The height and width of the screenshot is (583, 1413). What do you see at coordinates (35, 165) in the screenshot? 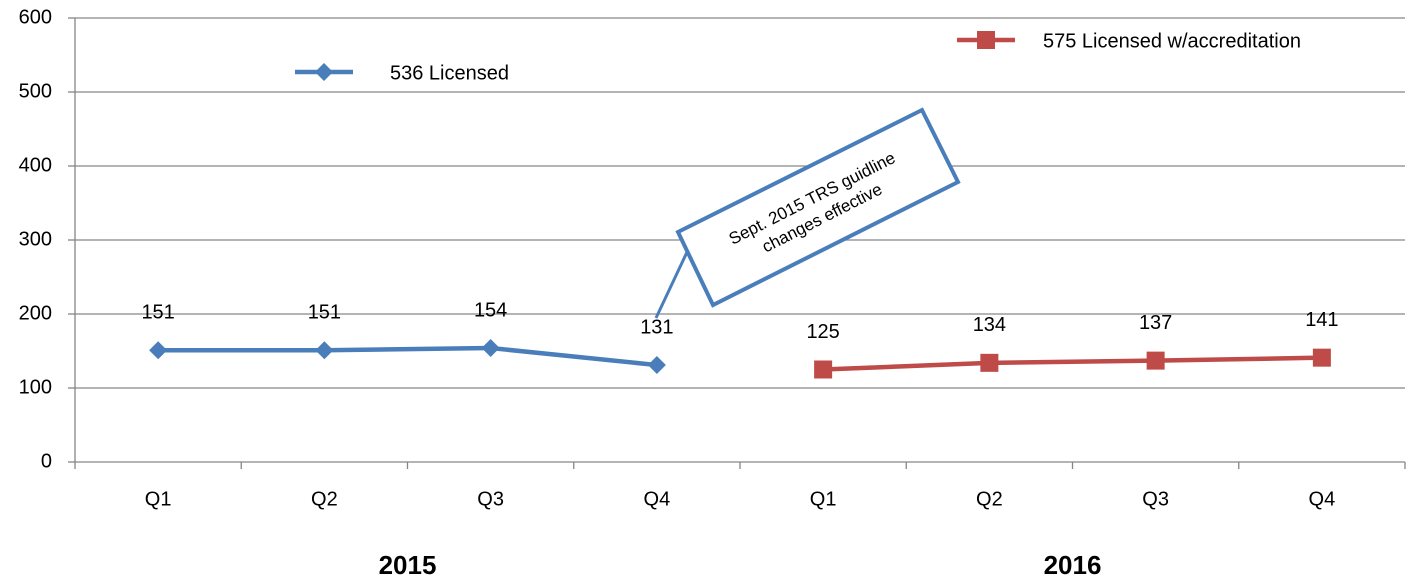
I see `y-tick-label: 400` at bounding box center [35, 165].